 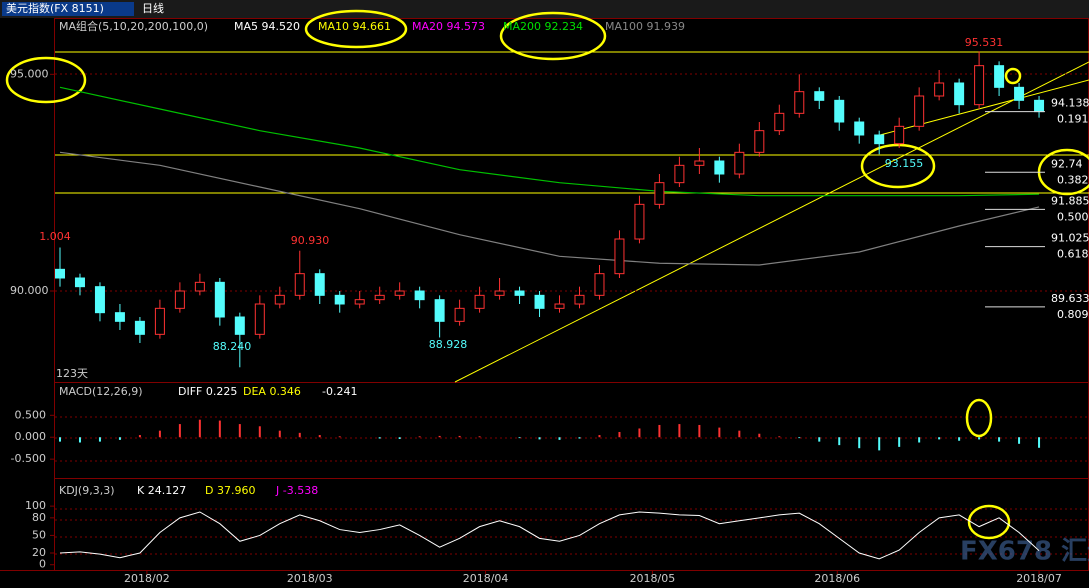 I want to click on legend-ma20: MA20 94.573, so click(x=448, y=26).